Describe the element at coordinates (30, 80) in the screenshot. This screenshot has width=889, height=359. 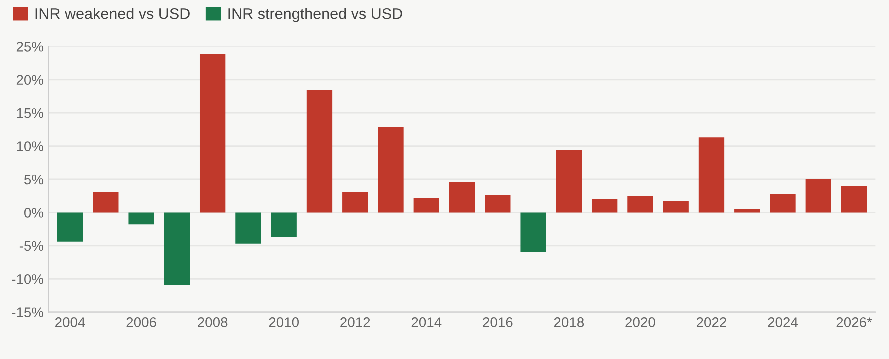
I see `y-tick-label: 20%` at that location.